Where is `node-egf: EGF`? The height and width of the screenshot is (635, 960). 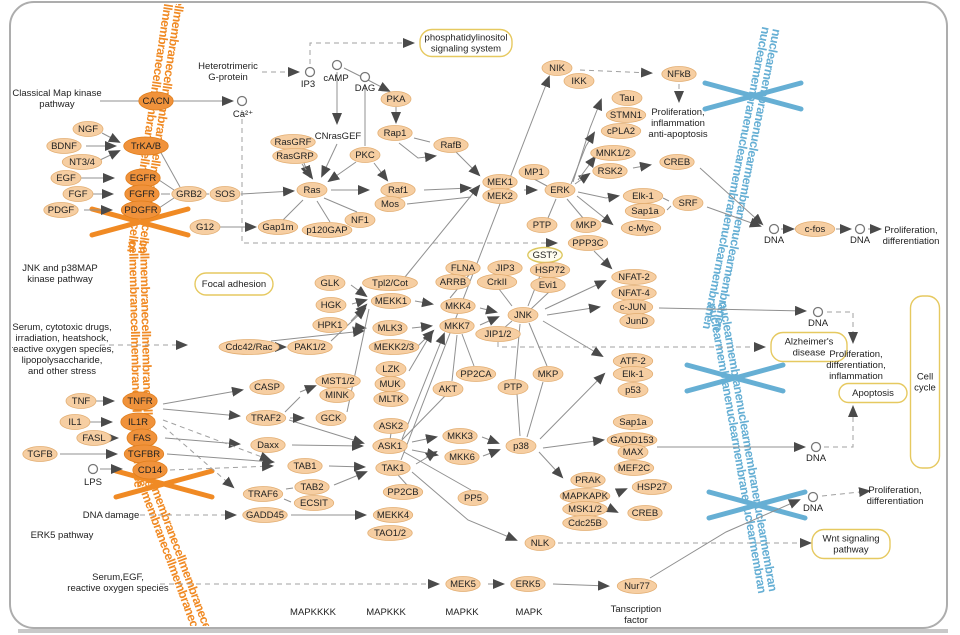
node-egf: EGF is located at coordinates (66, 178).